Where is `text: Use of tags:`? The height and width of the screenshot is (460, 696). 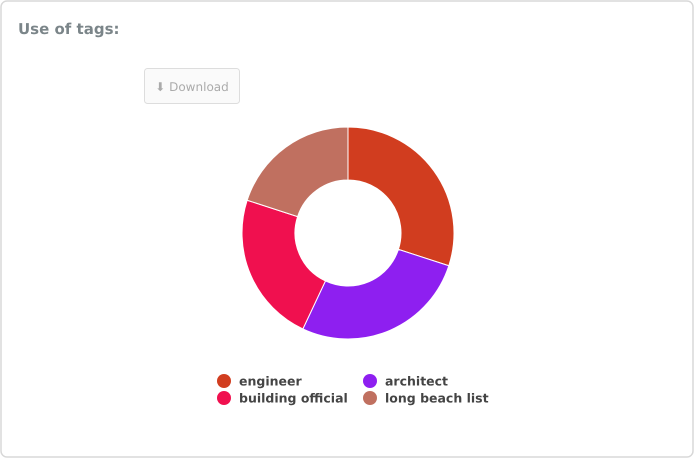
text: Use of tags: is located at coordinates (69, 29).